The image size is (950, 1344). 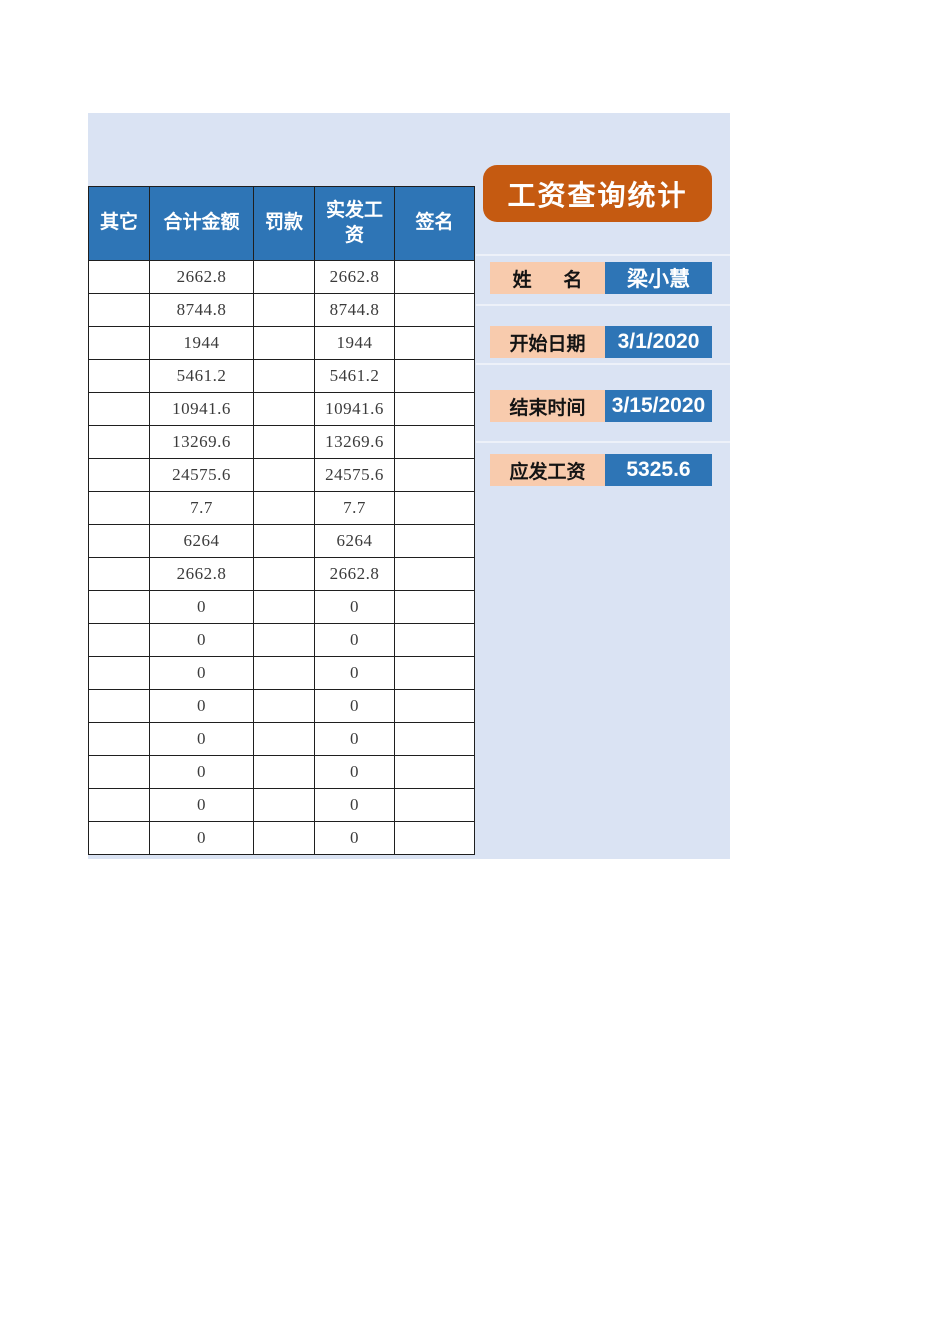 I want to click on column-header-4: 实发工资, so click(x=354, y=223).